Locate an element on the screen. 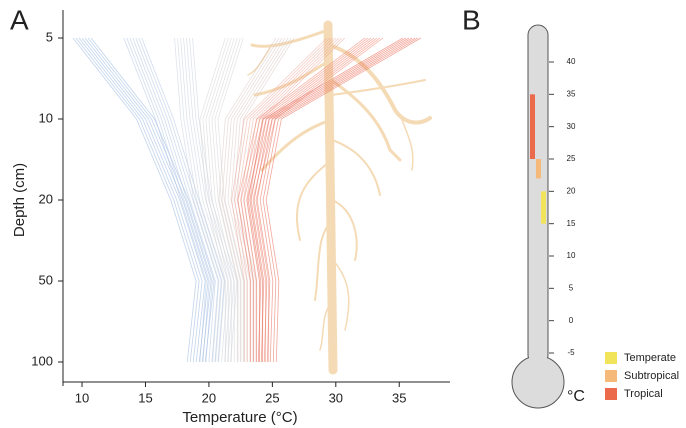 Image resolution: width=686 pixels, height=428 pixels. x-tick-label: 35 is located at coordinates (399, 397).